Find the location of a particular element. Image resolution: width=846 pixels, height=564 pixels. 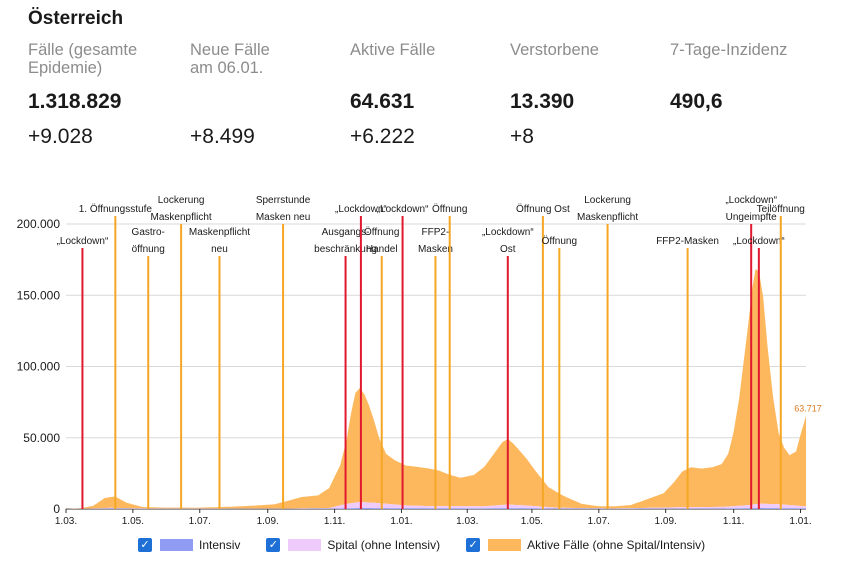

event-label-line: FFP2-Masken is located at coordinates (687, 241).